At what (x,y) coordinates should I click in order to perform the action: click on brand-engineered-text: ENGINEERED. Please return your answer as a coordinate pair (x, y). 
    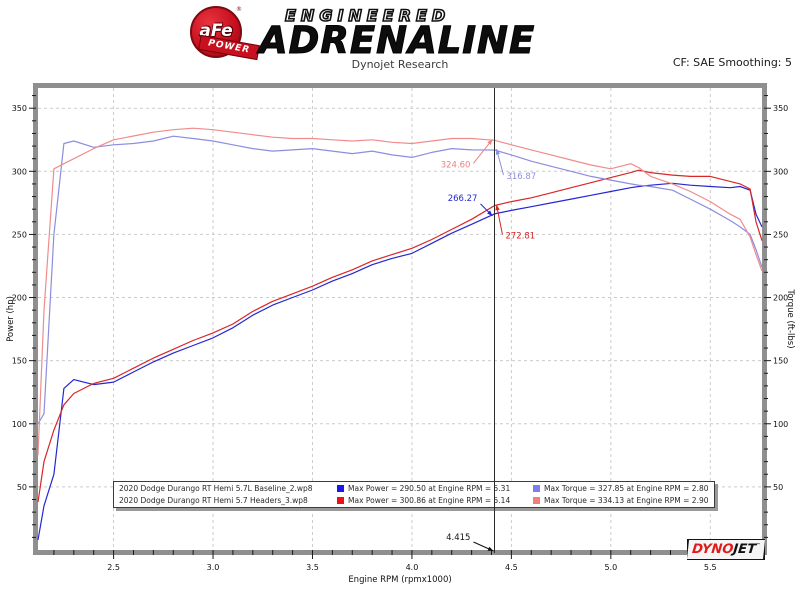
    Looking at the image, I should click on (367, 15).